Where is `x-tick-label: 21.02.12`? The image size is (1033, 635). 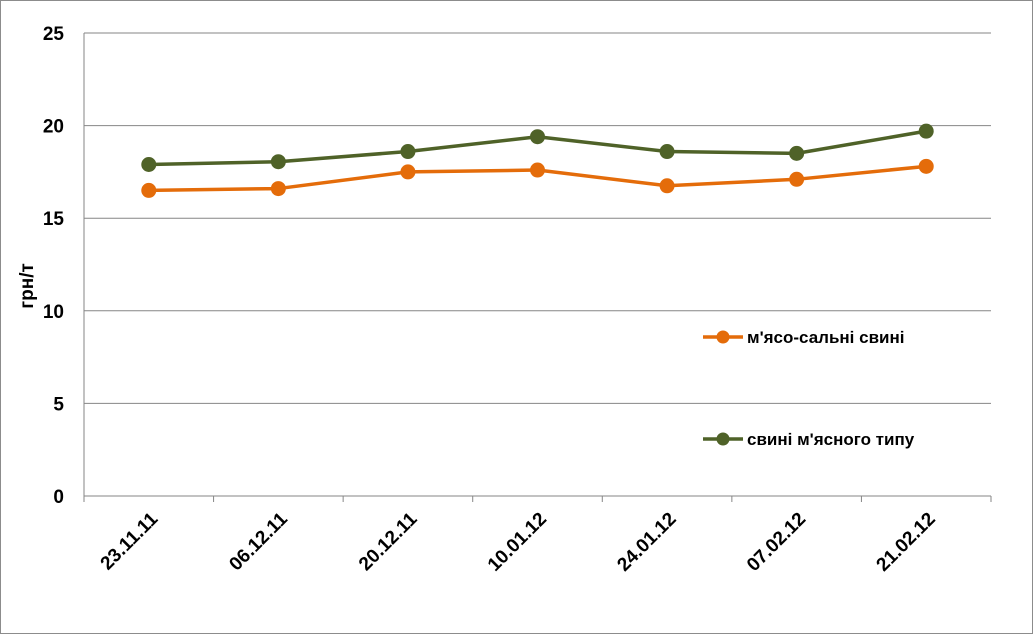 x-tick-label: 21.02.12 is located at coordinates (906, 542).